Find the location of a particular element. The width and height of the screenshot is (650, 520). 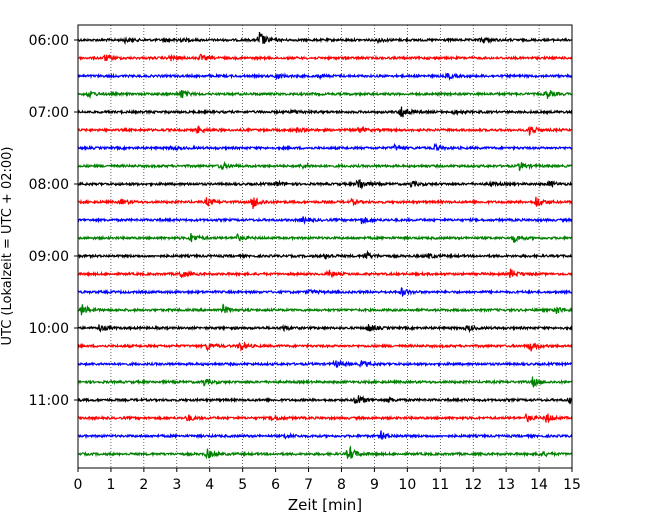

x-tick-label: 6 is located at coordinates (275, 485).